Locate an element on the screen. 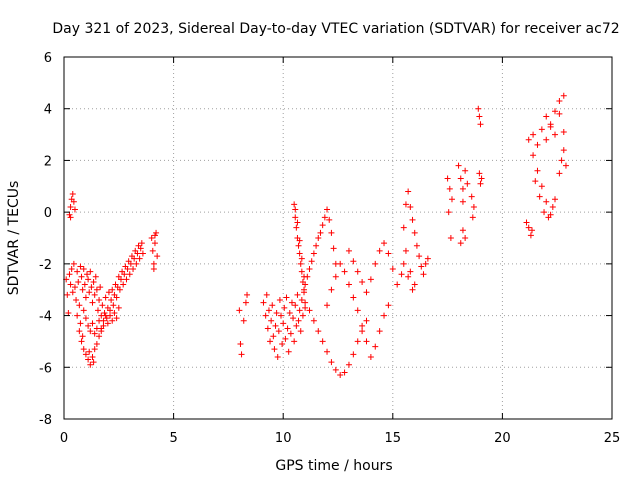 Image resolution: width=640 pixels, height=480 pixels. x-tick-label: 20 is located at coordinates (502, 438).